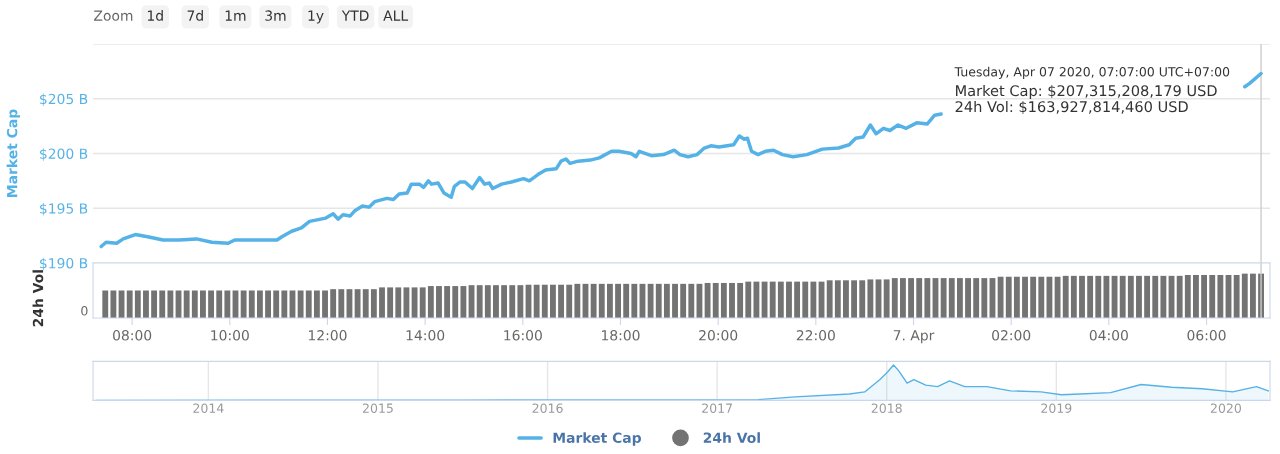  I want to click on text: 0, so click(84, 311).